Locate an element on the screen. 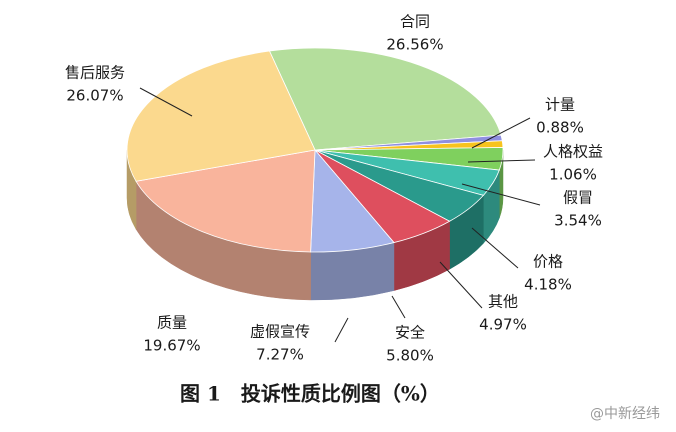 Image resolution: width=676 pixels, height=432 pixels. slice-label: 合同 is located at coordinates (415, 22).